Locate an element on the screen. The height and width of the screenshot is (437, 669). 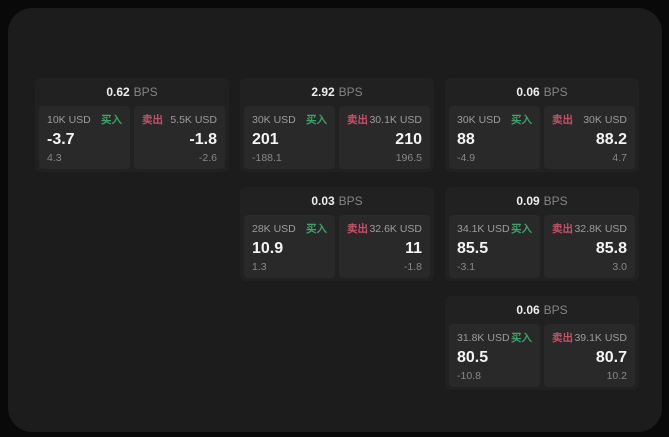
buy-tile: 28K USD 买入 10.9 1.3 is located at coordinates (289, 246).